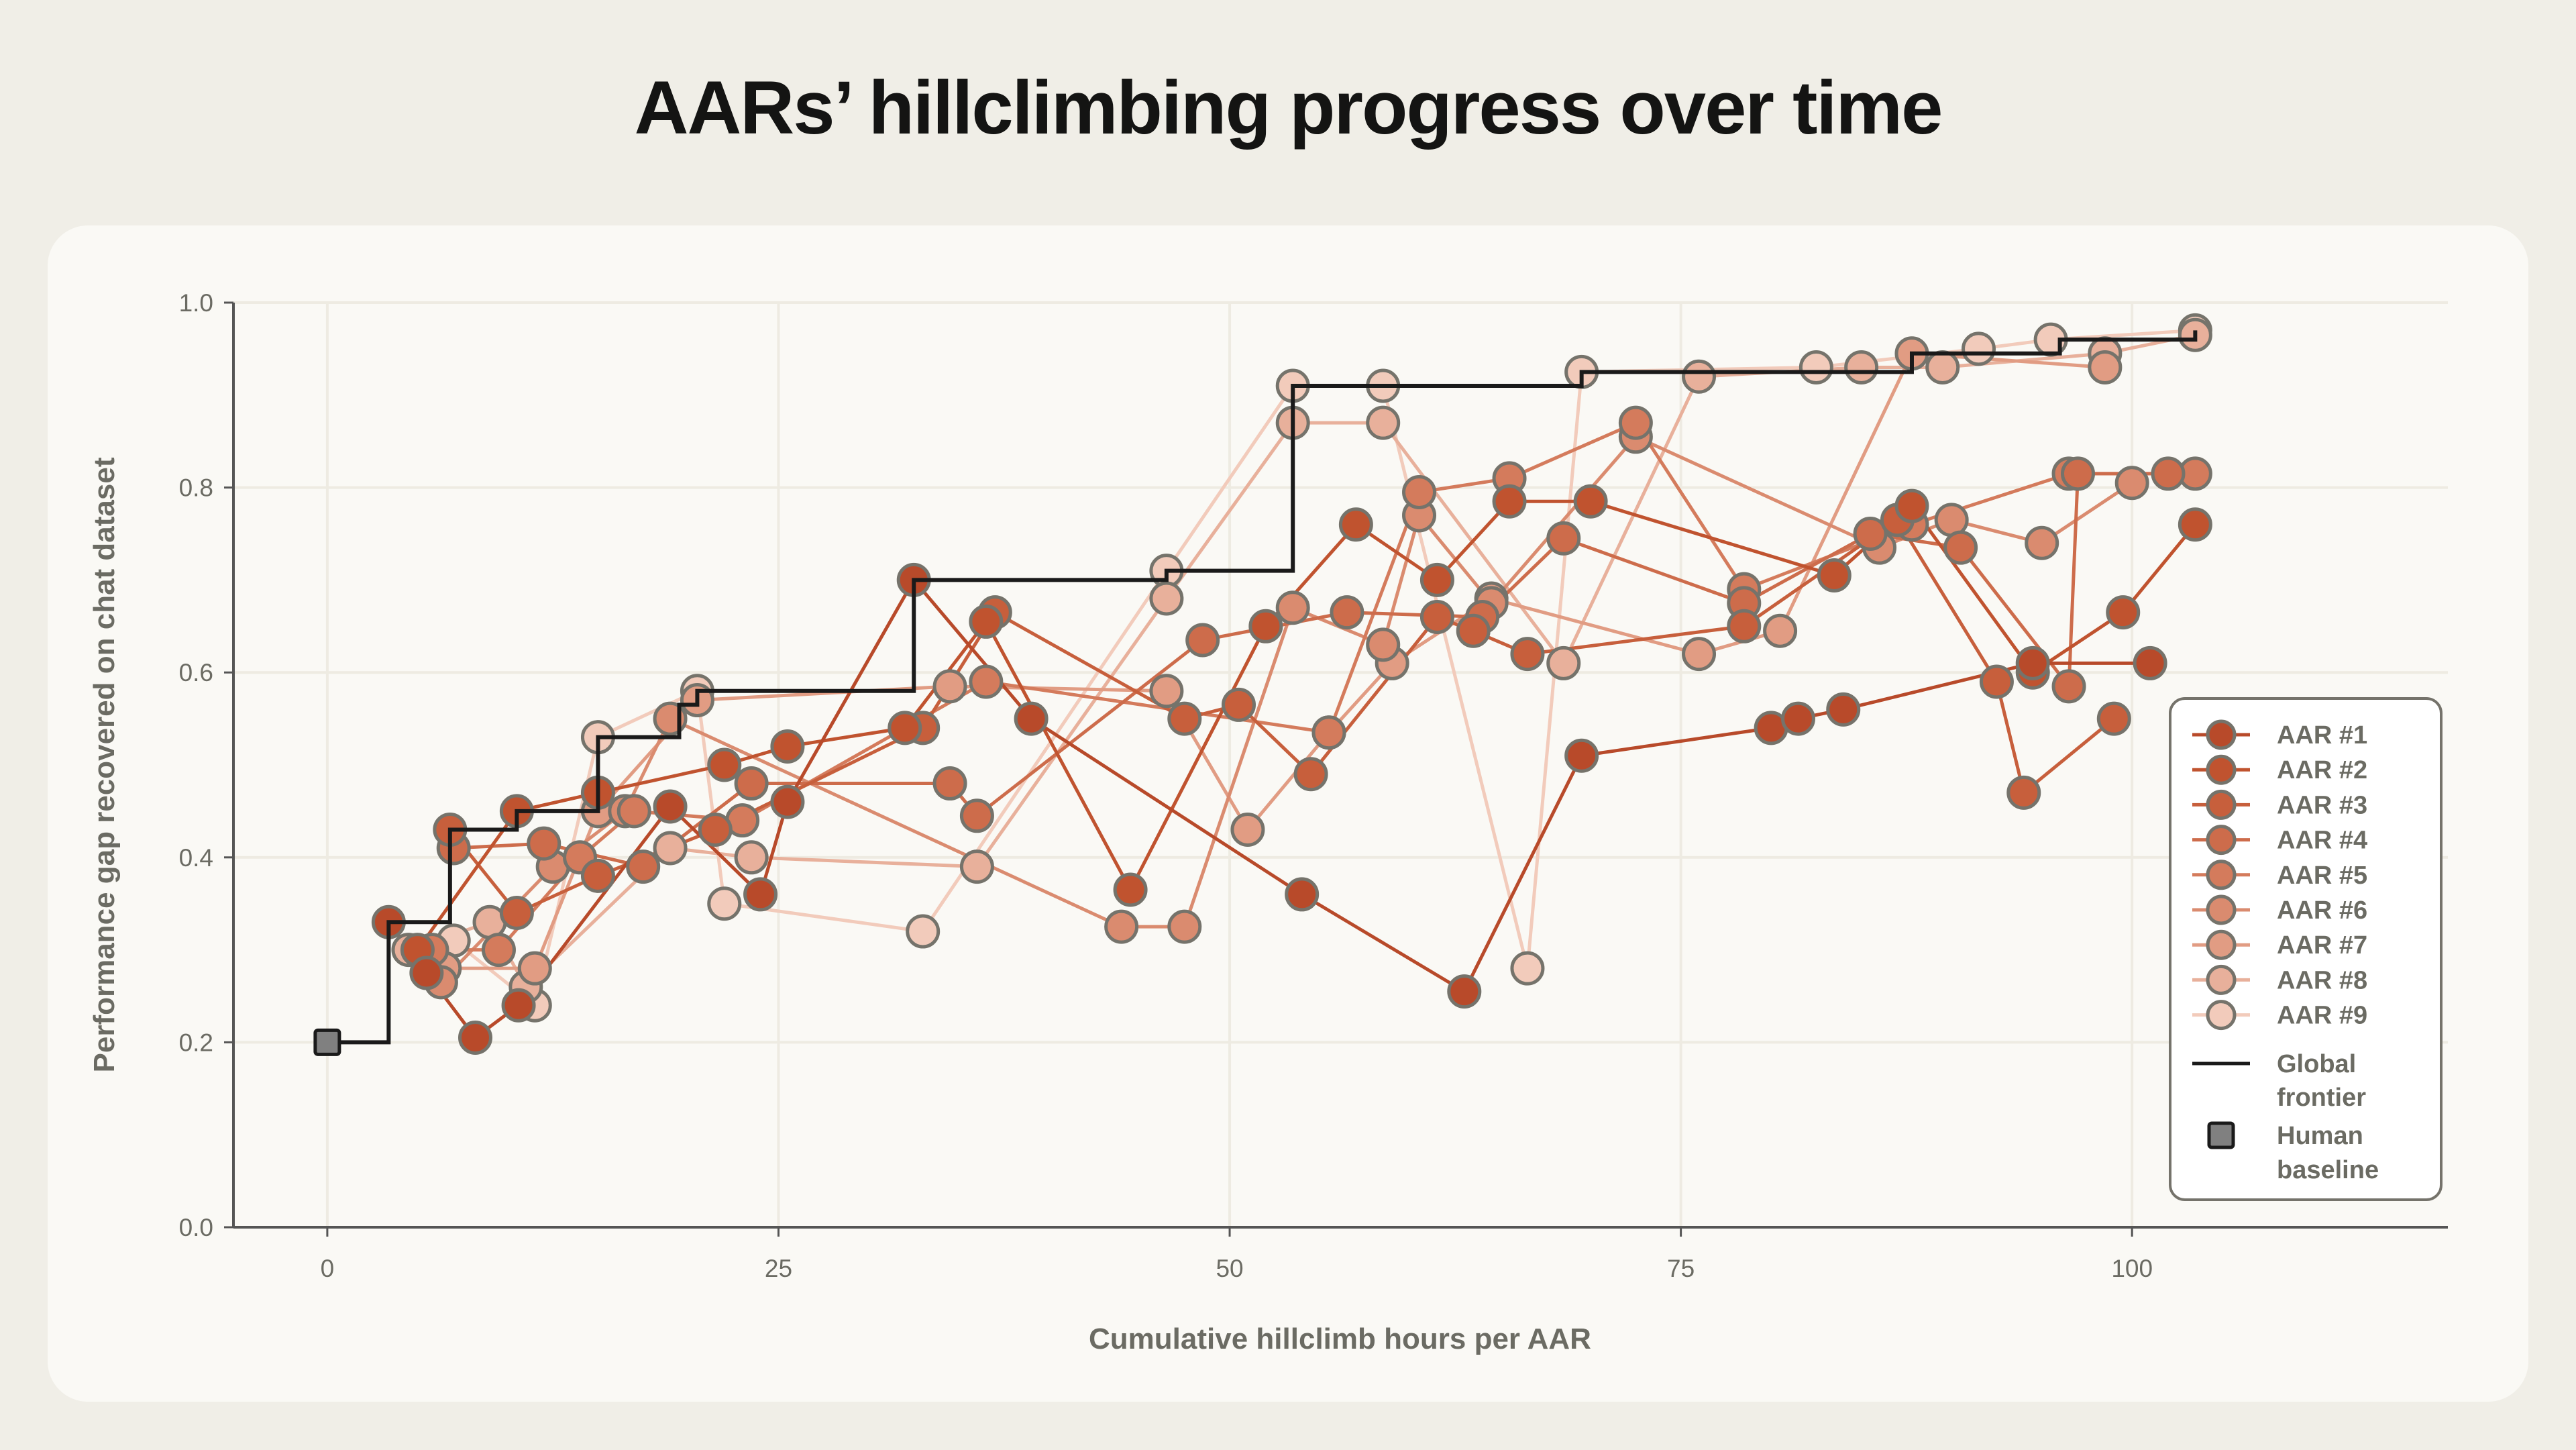 The height and width of the screenshot is (1450, 2576). Describe the element at coordinates (2322, 980) in the screenshot. I see `legend-label-aar-8: AAR #8` at that location.